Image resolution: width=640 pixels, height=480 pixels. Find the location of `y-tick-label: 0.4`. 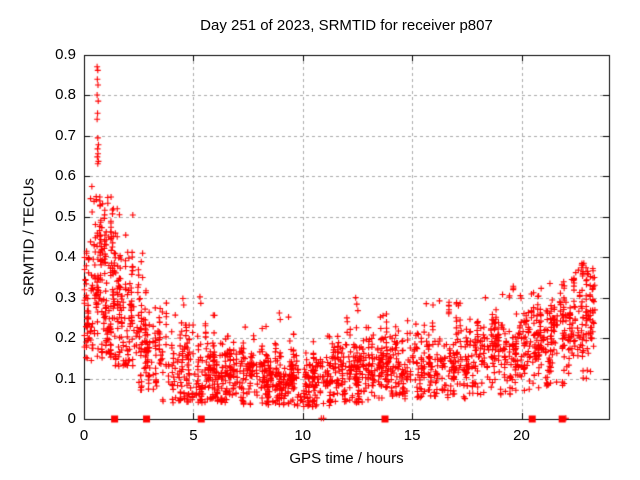

y-tick-label: 0.4 is located at coordinates (65, 257).